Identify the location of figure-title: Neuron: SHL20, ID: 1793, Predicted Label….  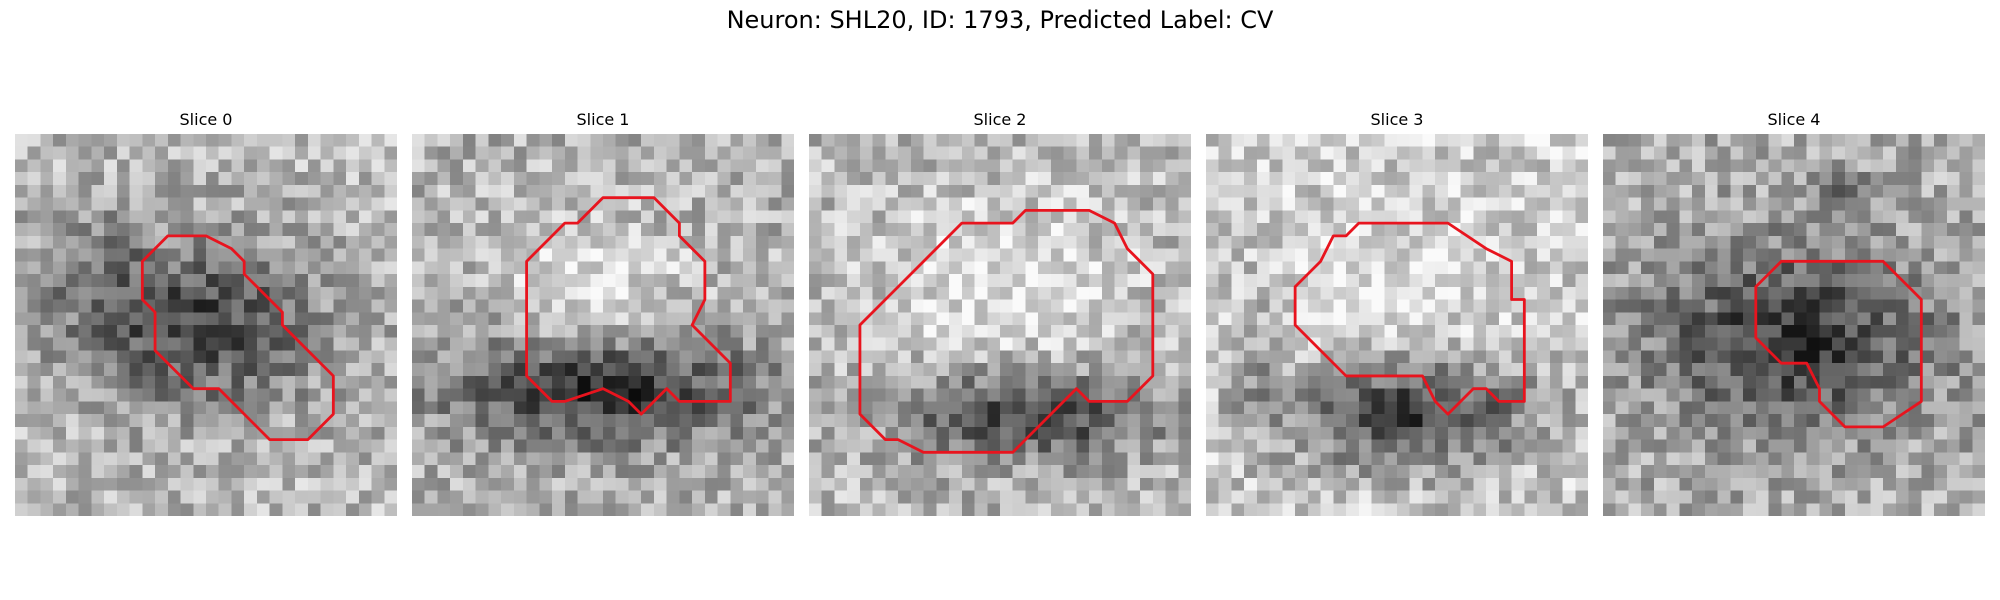
(1000, 20).